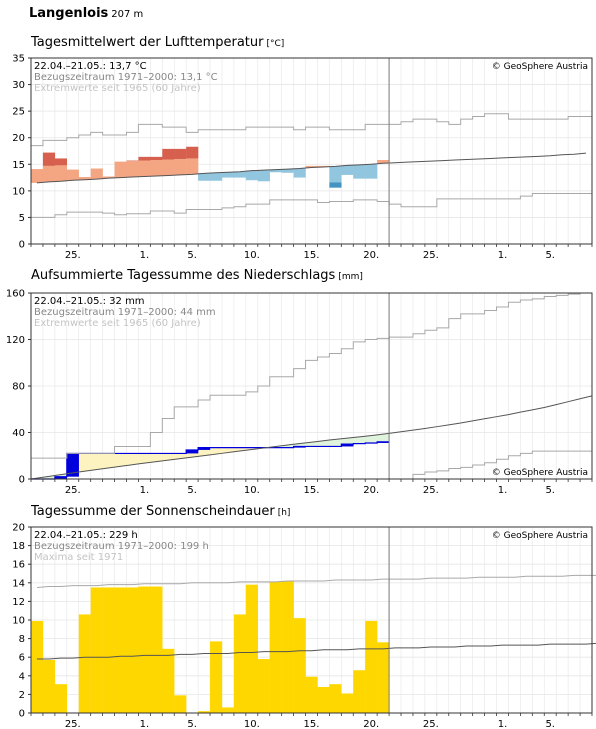 This screenshot has height=729, width=596. I want to click on station-header: Langenlois 207 m, so click(86, 13).